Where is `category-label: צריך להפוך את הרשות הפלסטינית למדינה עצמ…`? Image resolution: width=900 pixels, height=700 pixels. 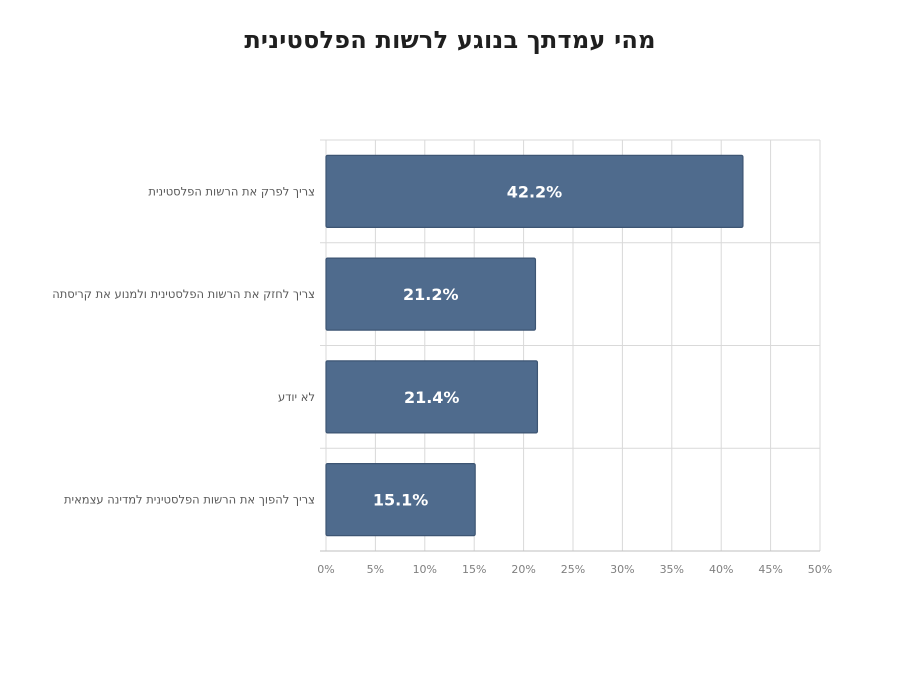 category-label: צריך להפוך את הרשות הפלסטינית למדינה עצמ… is located at coordinates (189, 500).